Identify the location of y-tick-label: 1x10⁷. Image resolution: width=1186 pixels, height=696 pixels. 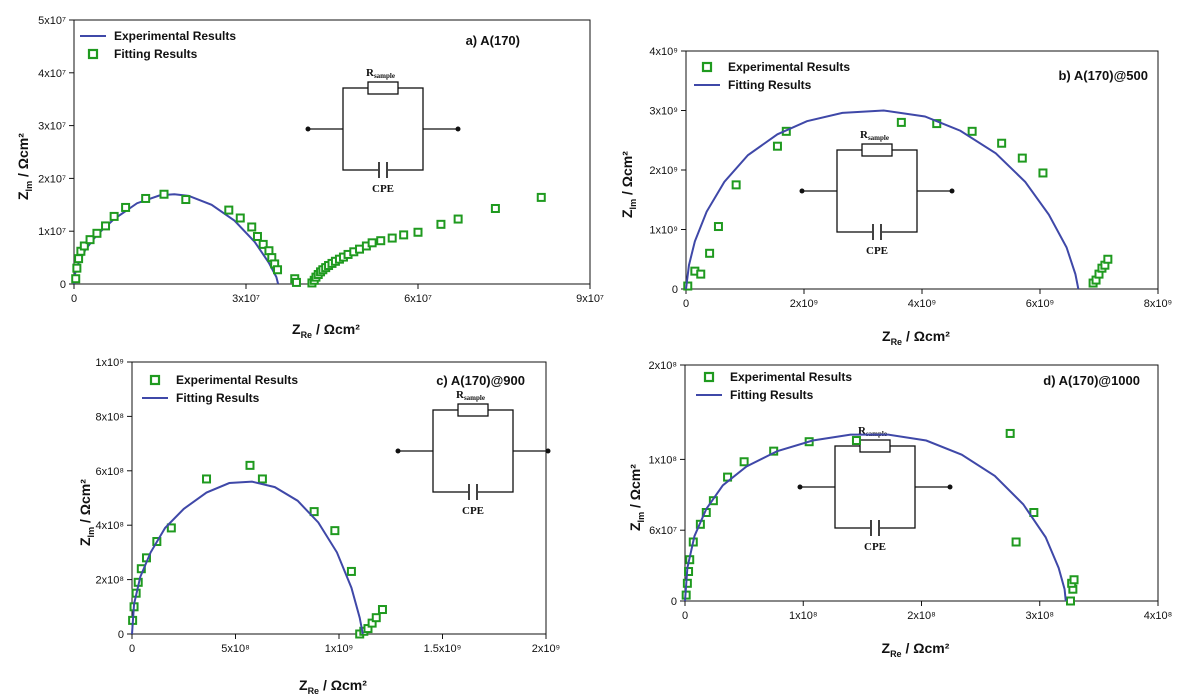
(52, 232).